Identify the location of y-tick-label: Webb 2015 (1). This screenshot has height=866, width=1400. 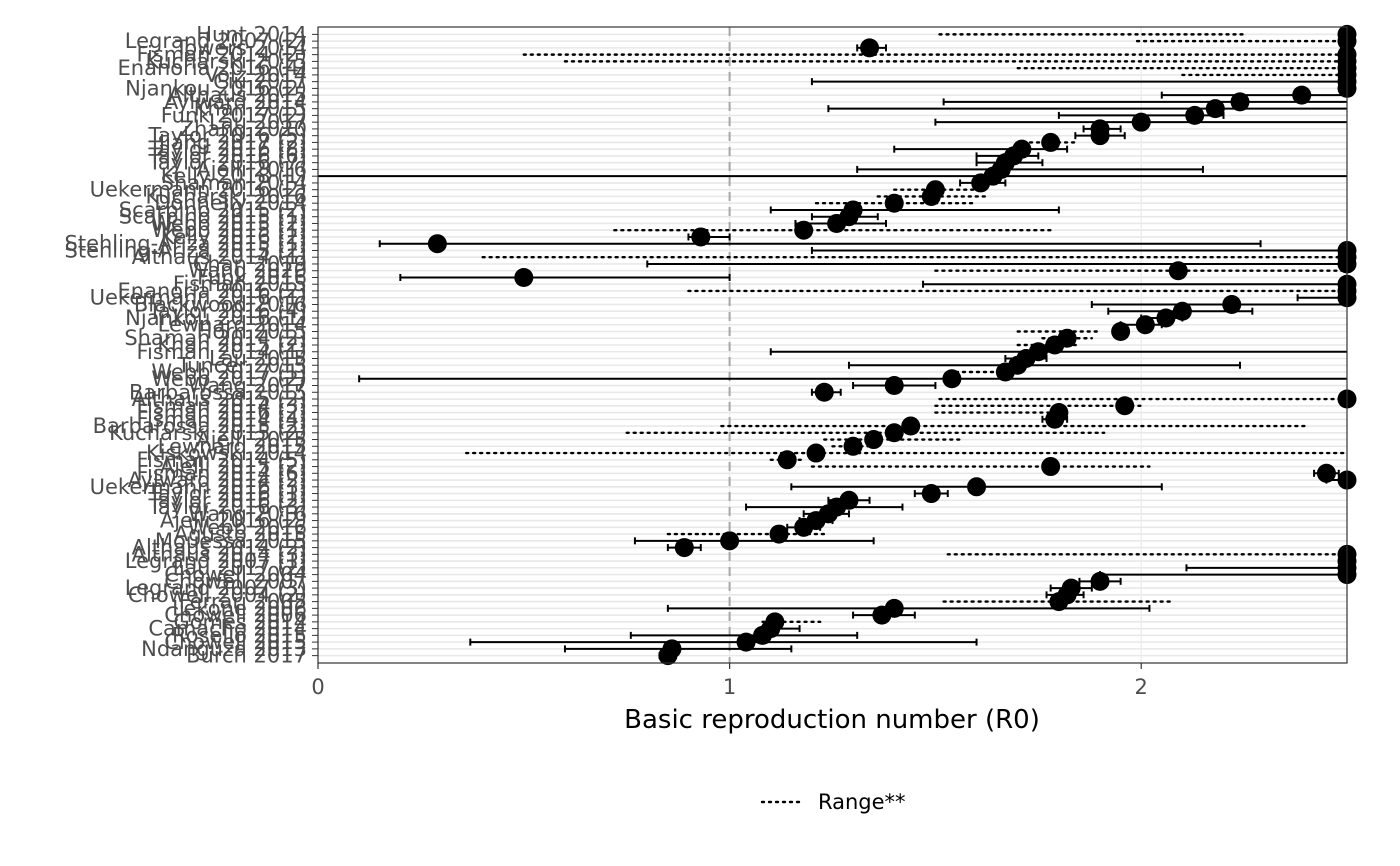
(229, 230).